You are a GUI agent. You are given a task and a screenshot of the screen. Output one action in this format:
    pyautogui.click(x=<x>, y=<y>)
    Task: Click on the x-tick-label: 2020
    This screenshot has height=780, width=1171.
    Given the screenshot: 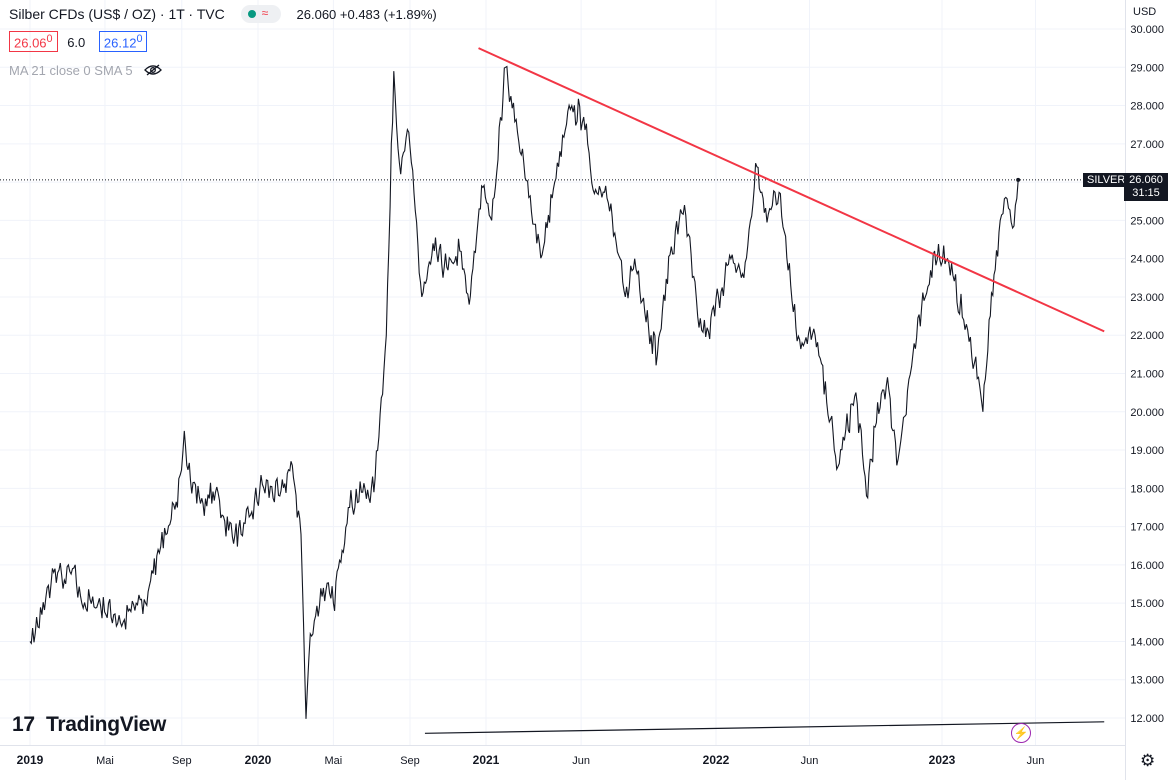 What is the action you would take?
    pyautogui.click(x=258, y=760)
    